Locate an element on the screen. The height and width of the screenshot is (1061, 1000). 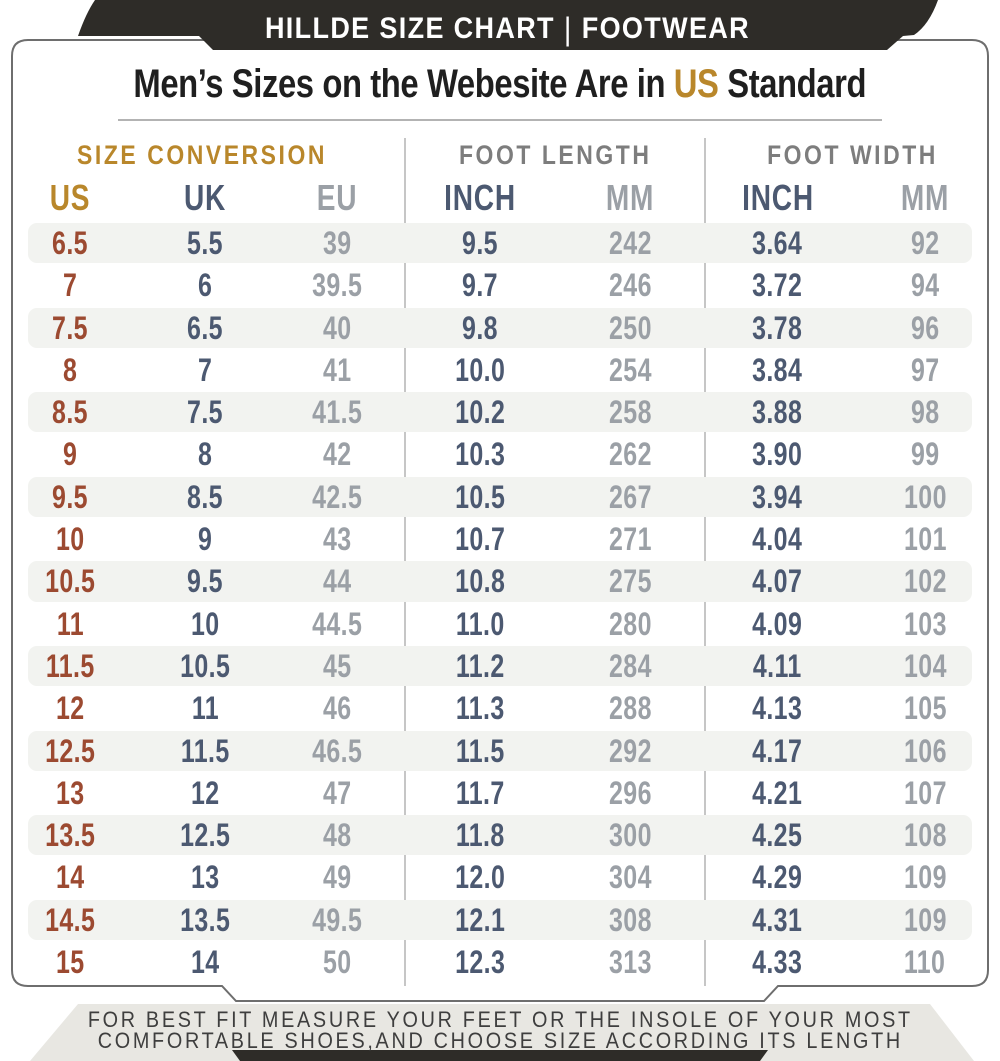
size-cell: 96 is located at coordinates (925, 327).